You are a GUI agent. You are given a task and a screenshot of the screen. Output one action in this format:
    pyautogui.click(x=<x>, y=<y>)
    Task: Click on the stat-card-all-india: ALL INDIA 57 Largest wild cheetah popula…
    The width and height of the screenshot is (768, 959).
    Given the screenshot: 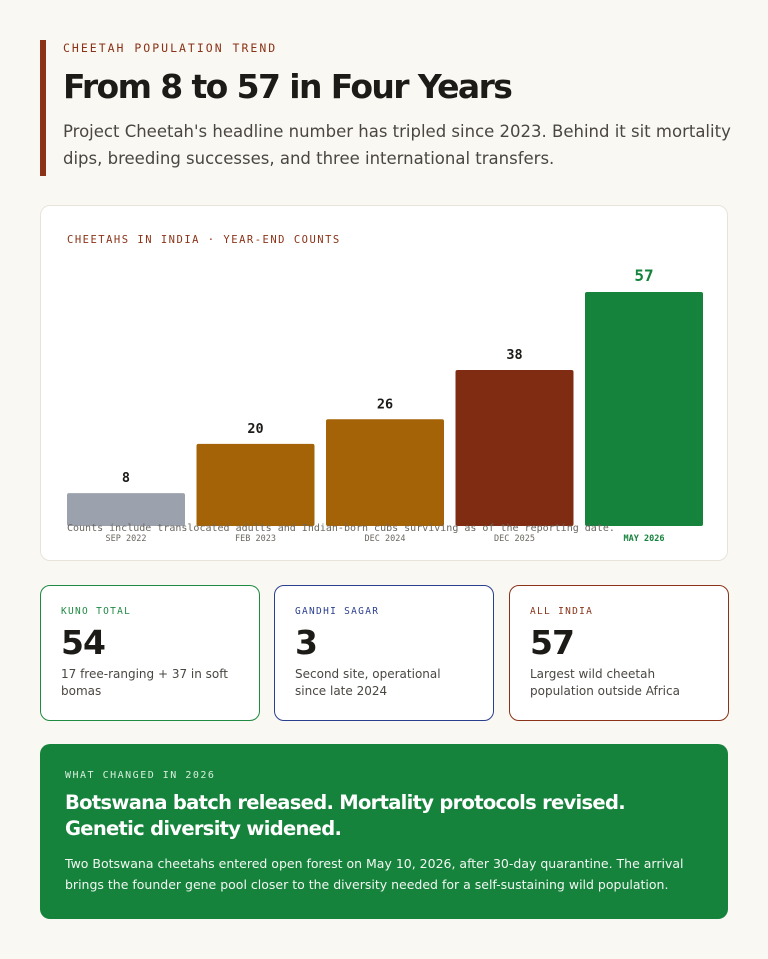 What is the action you would take?
    pyautogui.click(x=619, y=653)
    